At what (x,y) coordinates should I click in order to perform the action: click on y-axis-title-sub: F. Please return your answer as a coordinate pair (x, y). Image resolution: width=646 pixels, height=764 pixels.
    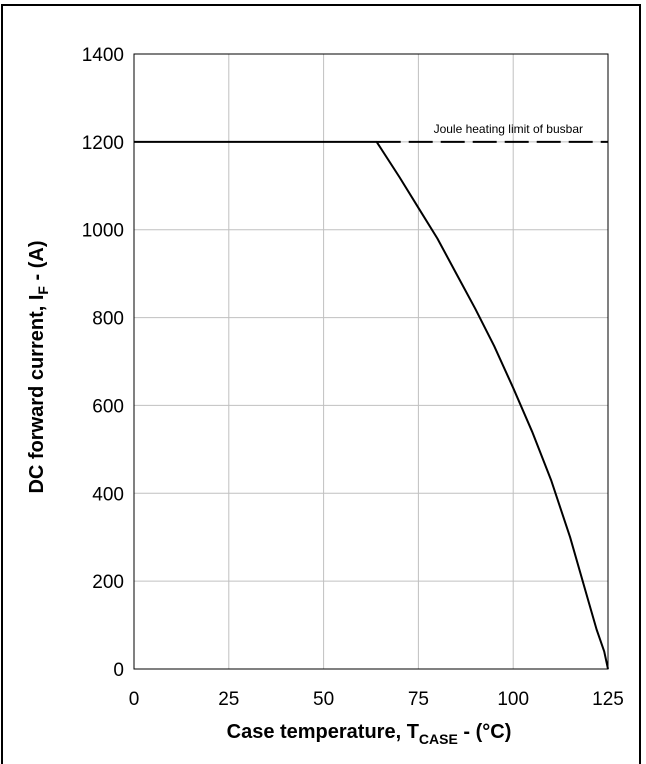
    Looking at the image, I should click on (43, 290).